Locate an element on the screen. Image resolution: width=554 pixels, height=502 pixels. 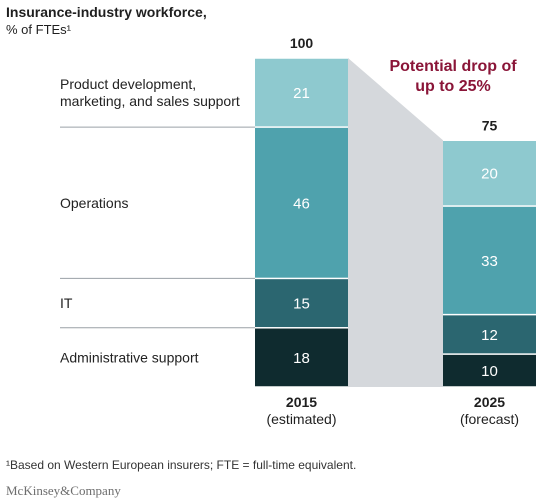
category-label: IT is located at coordinates (66, 303).